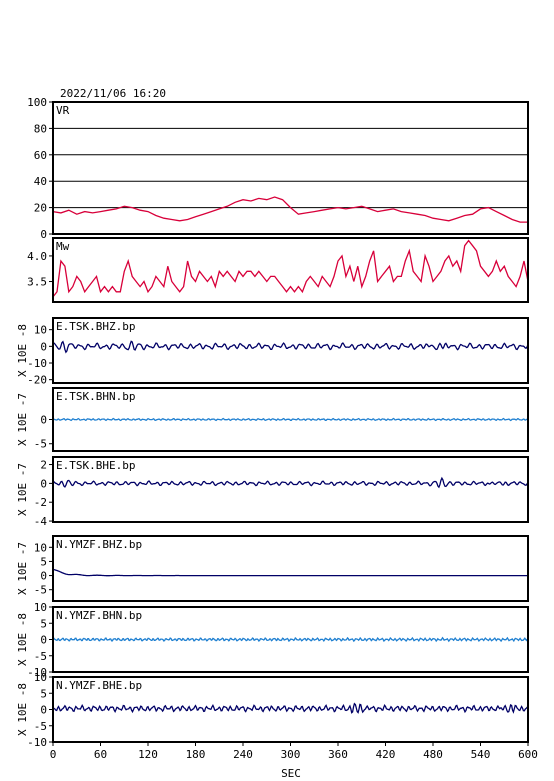  I want to click on series-line-n-ymzf-bhe, so click(290, 708).